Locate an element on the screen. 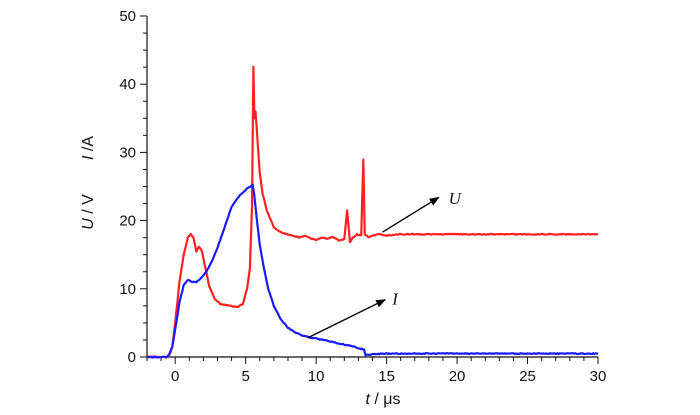 Image resolution: width=700 pixels, height=415 pixels. x-axis-title: t / μs is located at coordinates (382, 399).